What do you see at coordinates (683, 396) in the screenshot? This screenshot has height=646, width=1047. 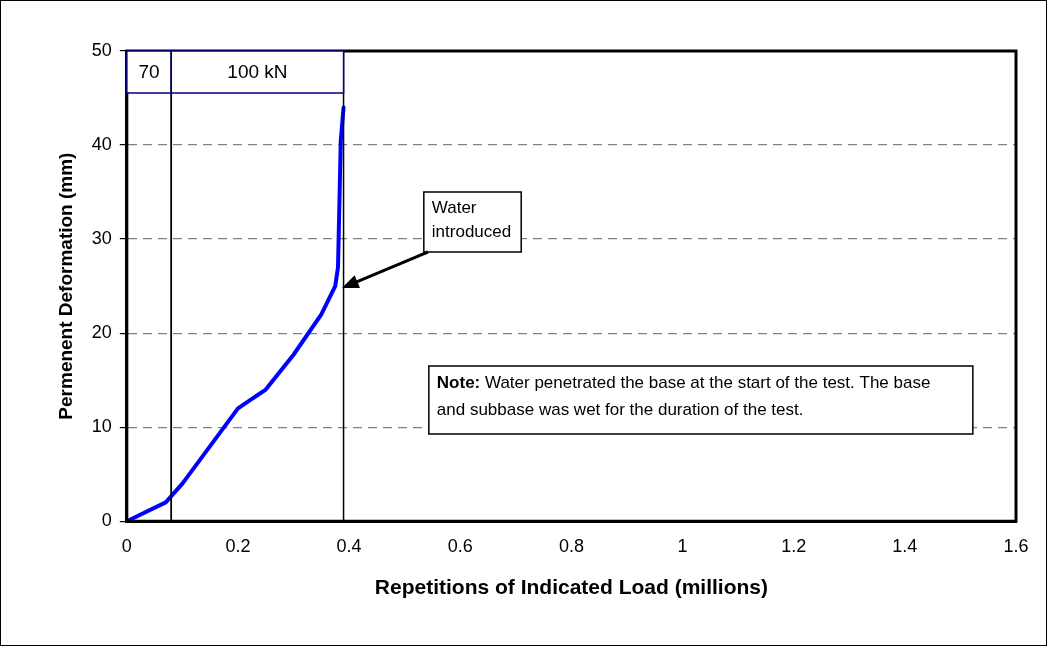 I see `text: Note: Water penetrated the base at the start of the test. The base and subbase was wet for the duration of the test.` at bounding box center [683, 396].